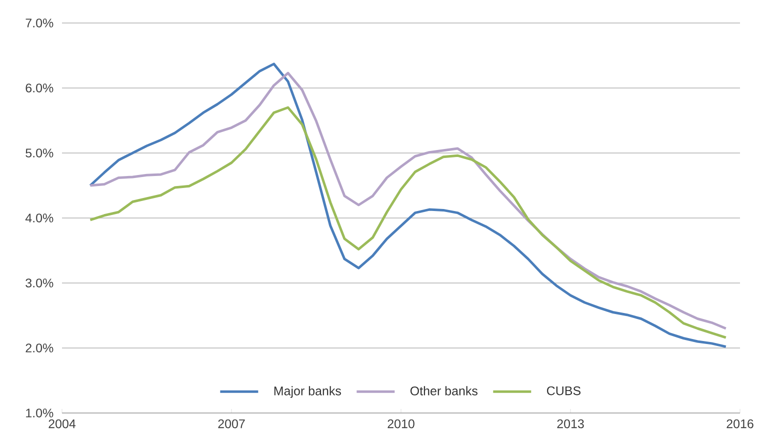 The image size is (767, 448). Describe the element at coordinates (740, 423) in the screenshot. I see `x-tick-label: 2016` at that location.